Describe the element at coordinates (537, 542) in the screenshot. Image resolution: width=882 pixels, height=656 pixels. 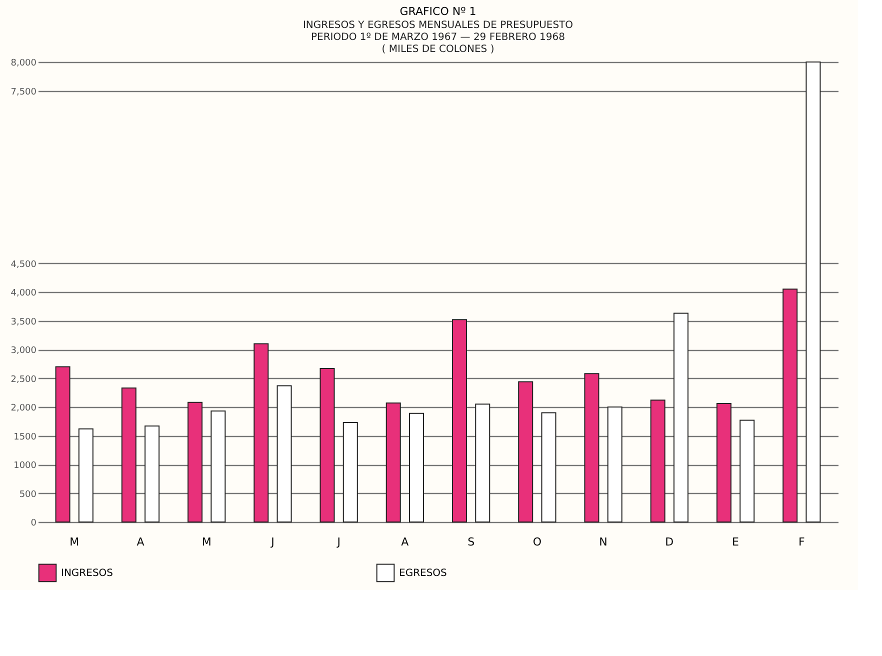
I see `x-tick-label: O` at that location.